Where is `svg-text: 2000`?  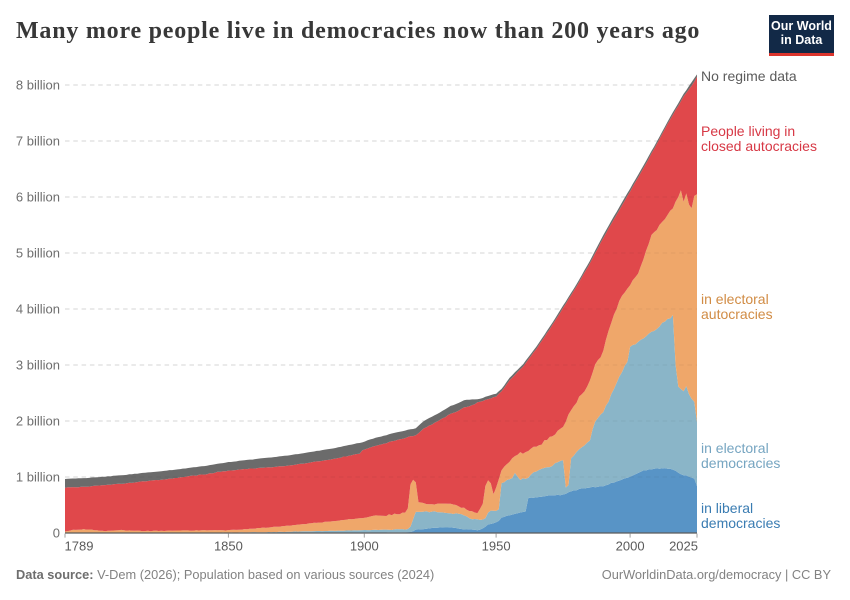
svg-text: 2000 is located at coordinates (630, 546).